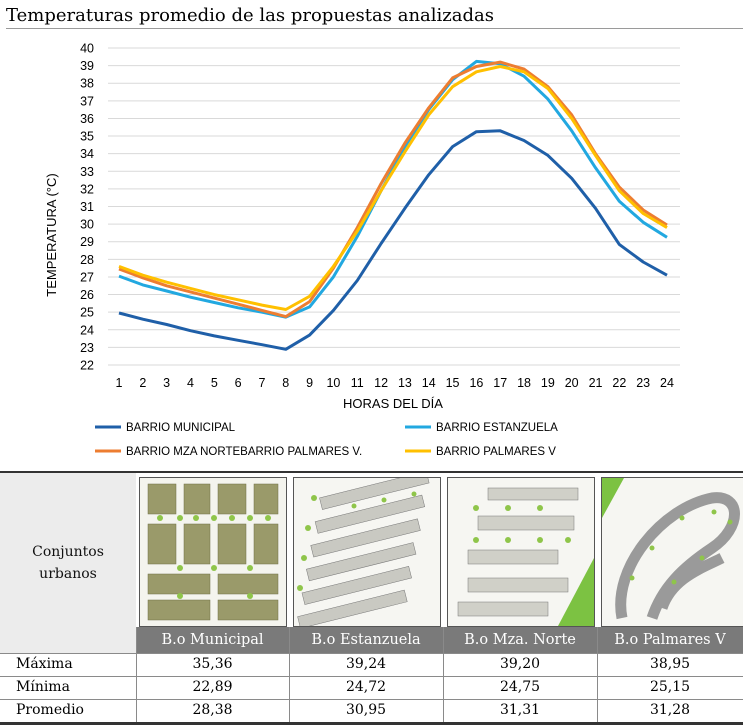  What do you see at coordinates (672, 552) in the screenshot?
I see `plan-image-palmares` at bounding box center [672, 552].